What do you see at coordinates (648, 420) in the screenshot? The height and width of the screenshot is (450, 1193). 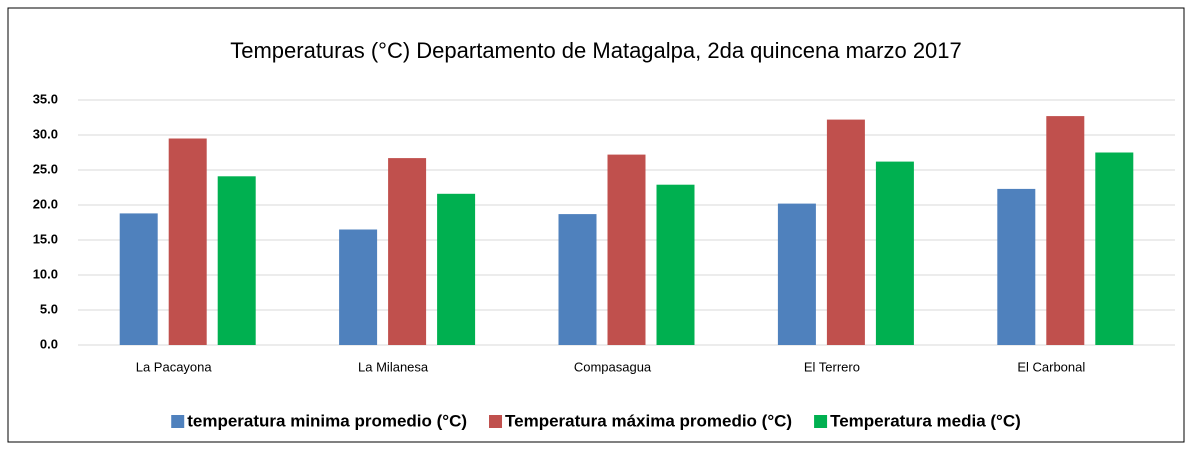 I see `legend-label: Temperatura máxima promedio (°C)` at bounding box center [648, 420].